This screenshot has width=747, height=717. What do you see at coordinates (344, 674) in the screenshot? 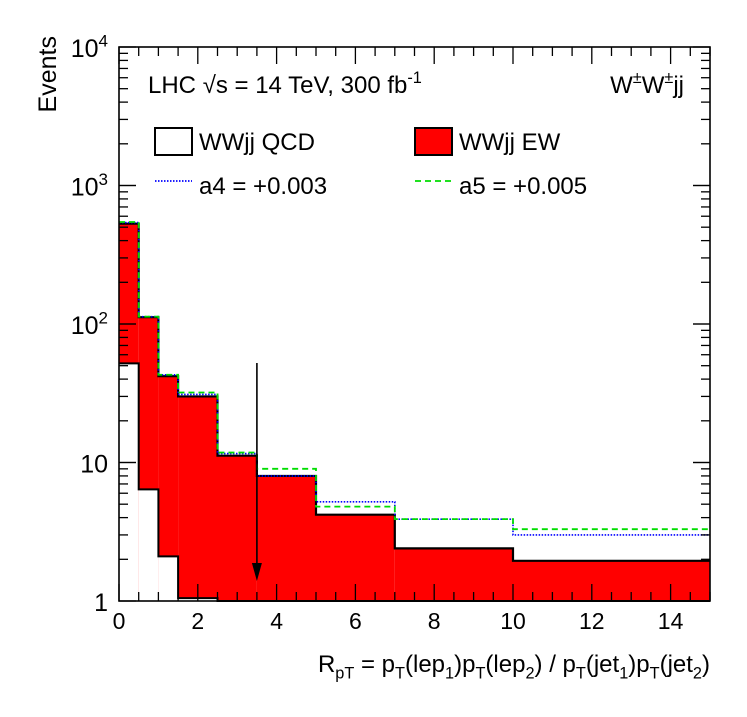
I see `x-axis-title-part: pT` at bounding box center [344, 674].